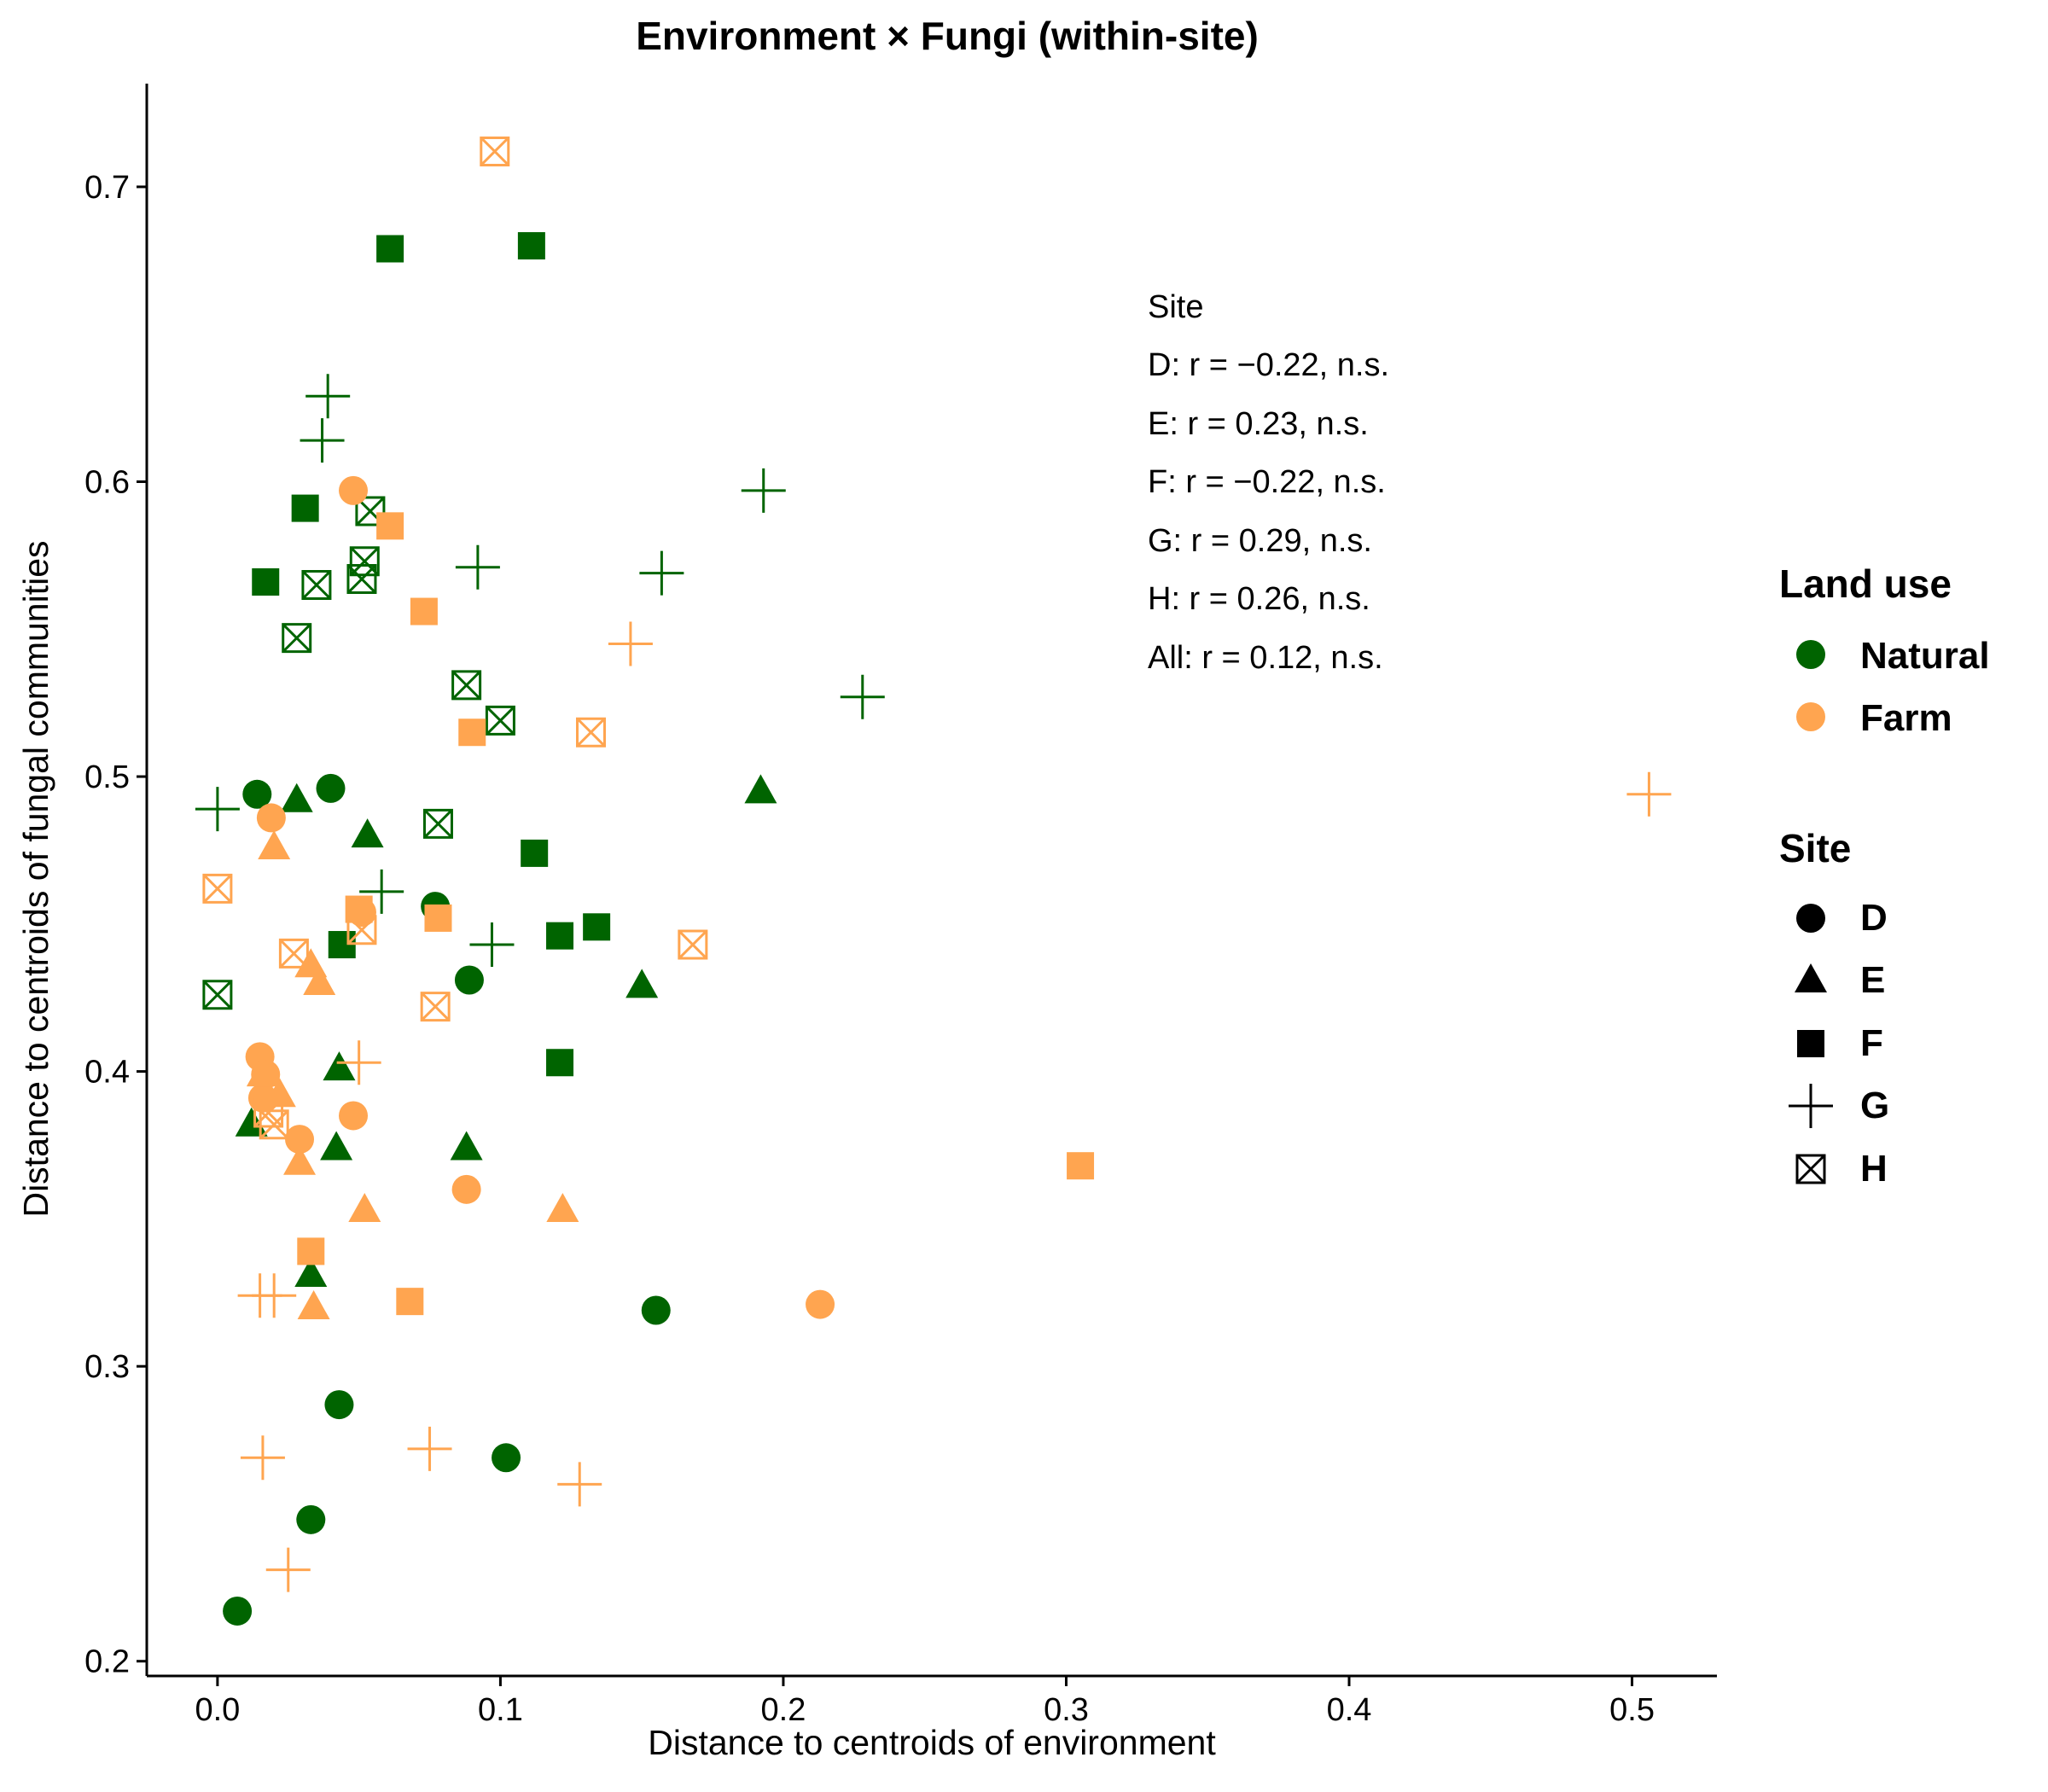 This screenshot has height=1792, width=2048. Describe the element at coordinates (1866, 583) in the screenshot. I see `legend-land-use-title: Land use` at that location.